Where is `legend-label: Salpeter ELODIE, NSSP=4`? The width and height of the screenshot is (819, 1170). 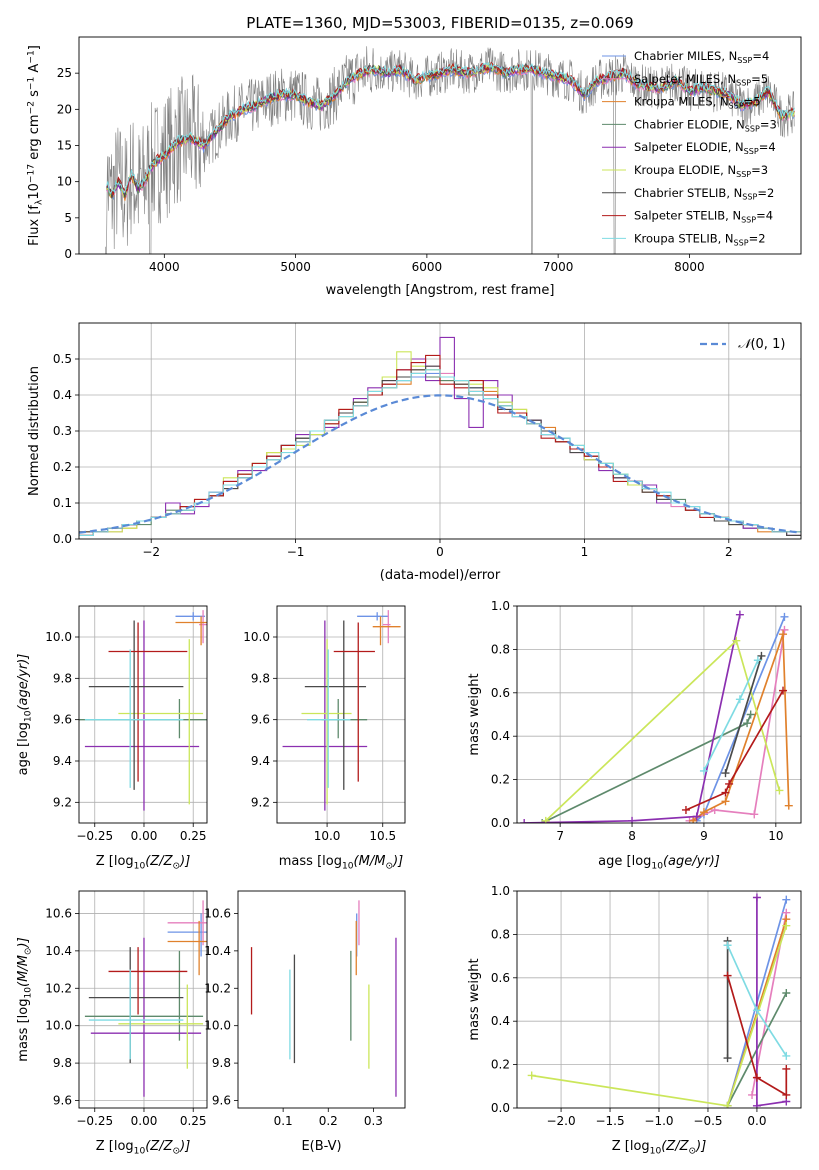 legend-label: Salpeter ELODIE, NSSP=4 is located at coordinates (705, 148).